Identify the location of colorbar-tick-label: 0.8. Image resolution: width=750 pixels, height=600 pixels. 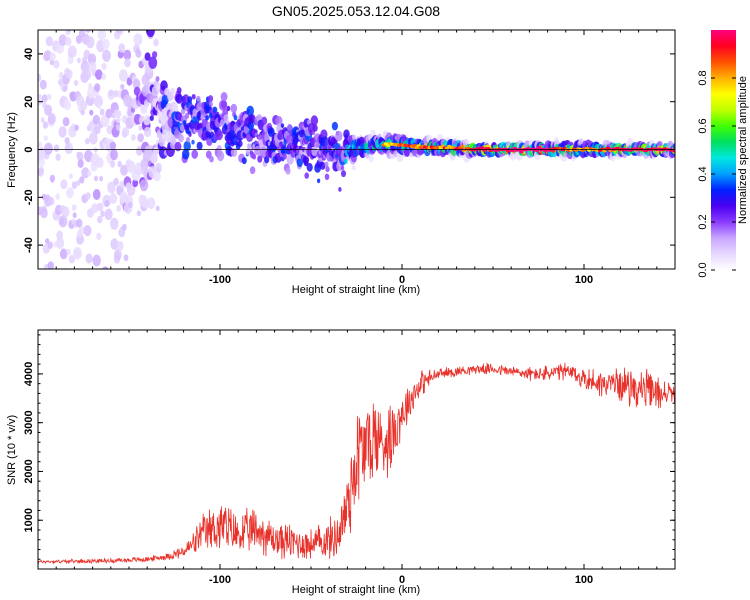
(703, 77).